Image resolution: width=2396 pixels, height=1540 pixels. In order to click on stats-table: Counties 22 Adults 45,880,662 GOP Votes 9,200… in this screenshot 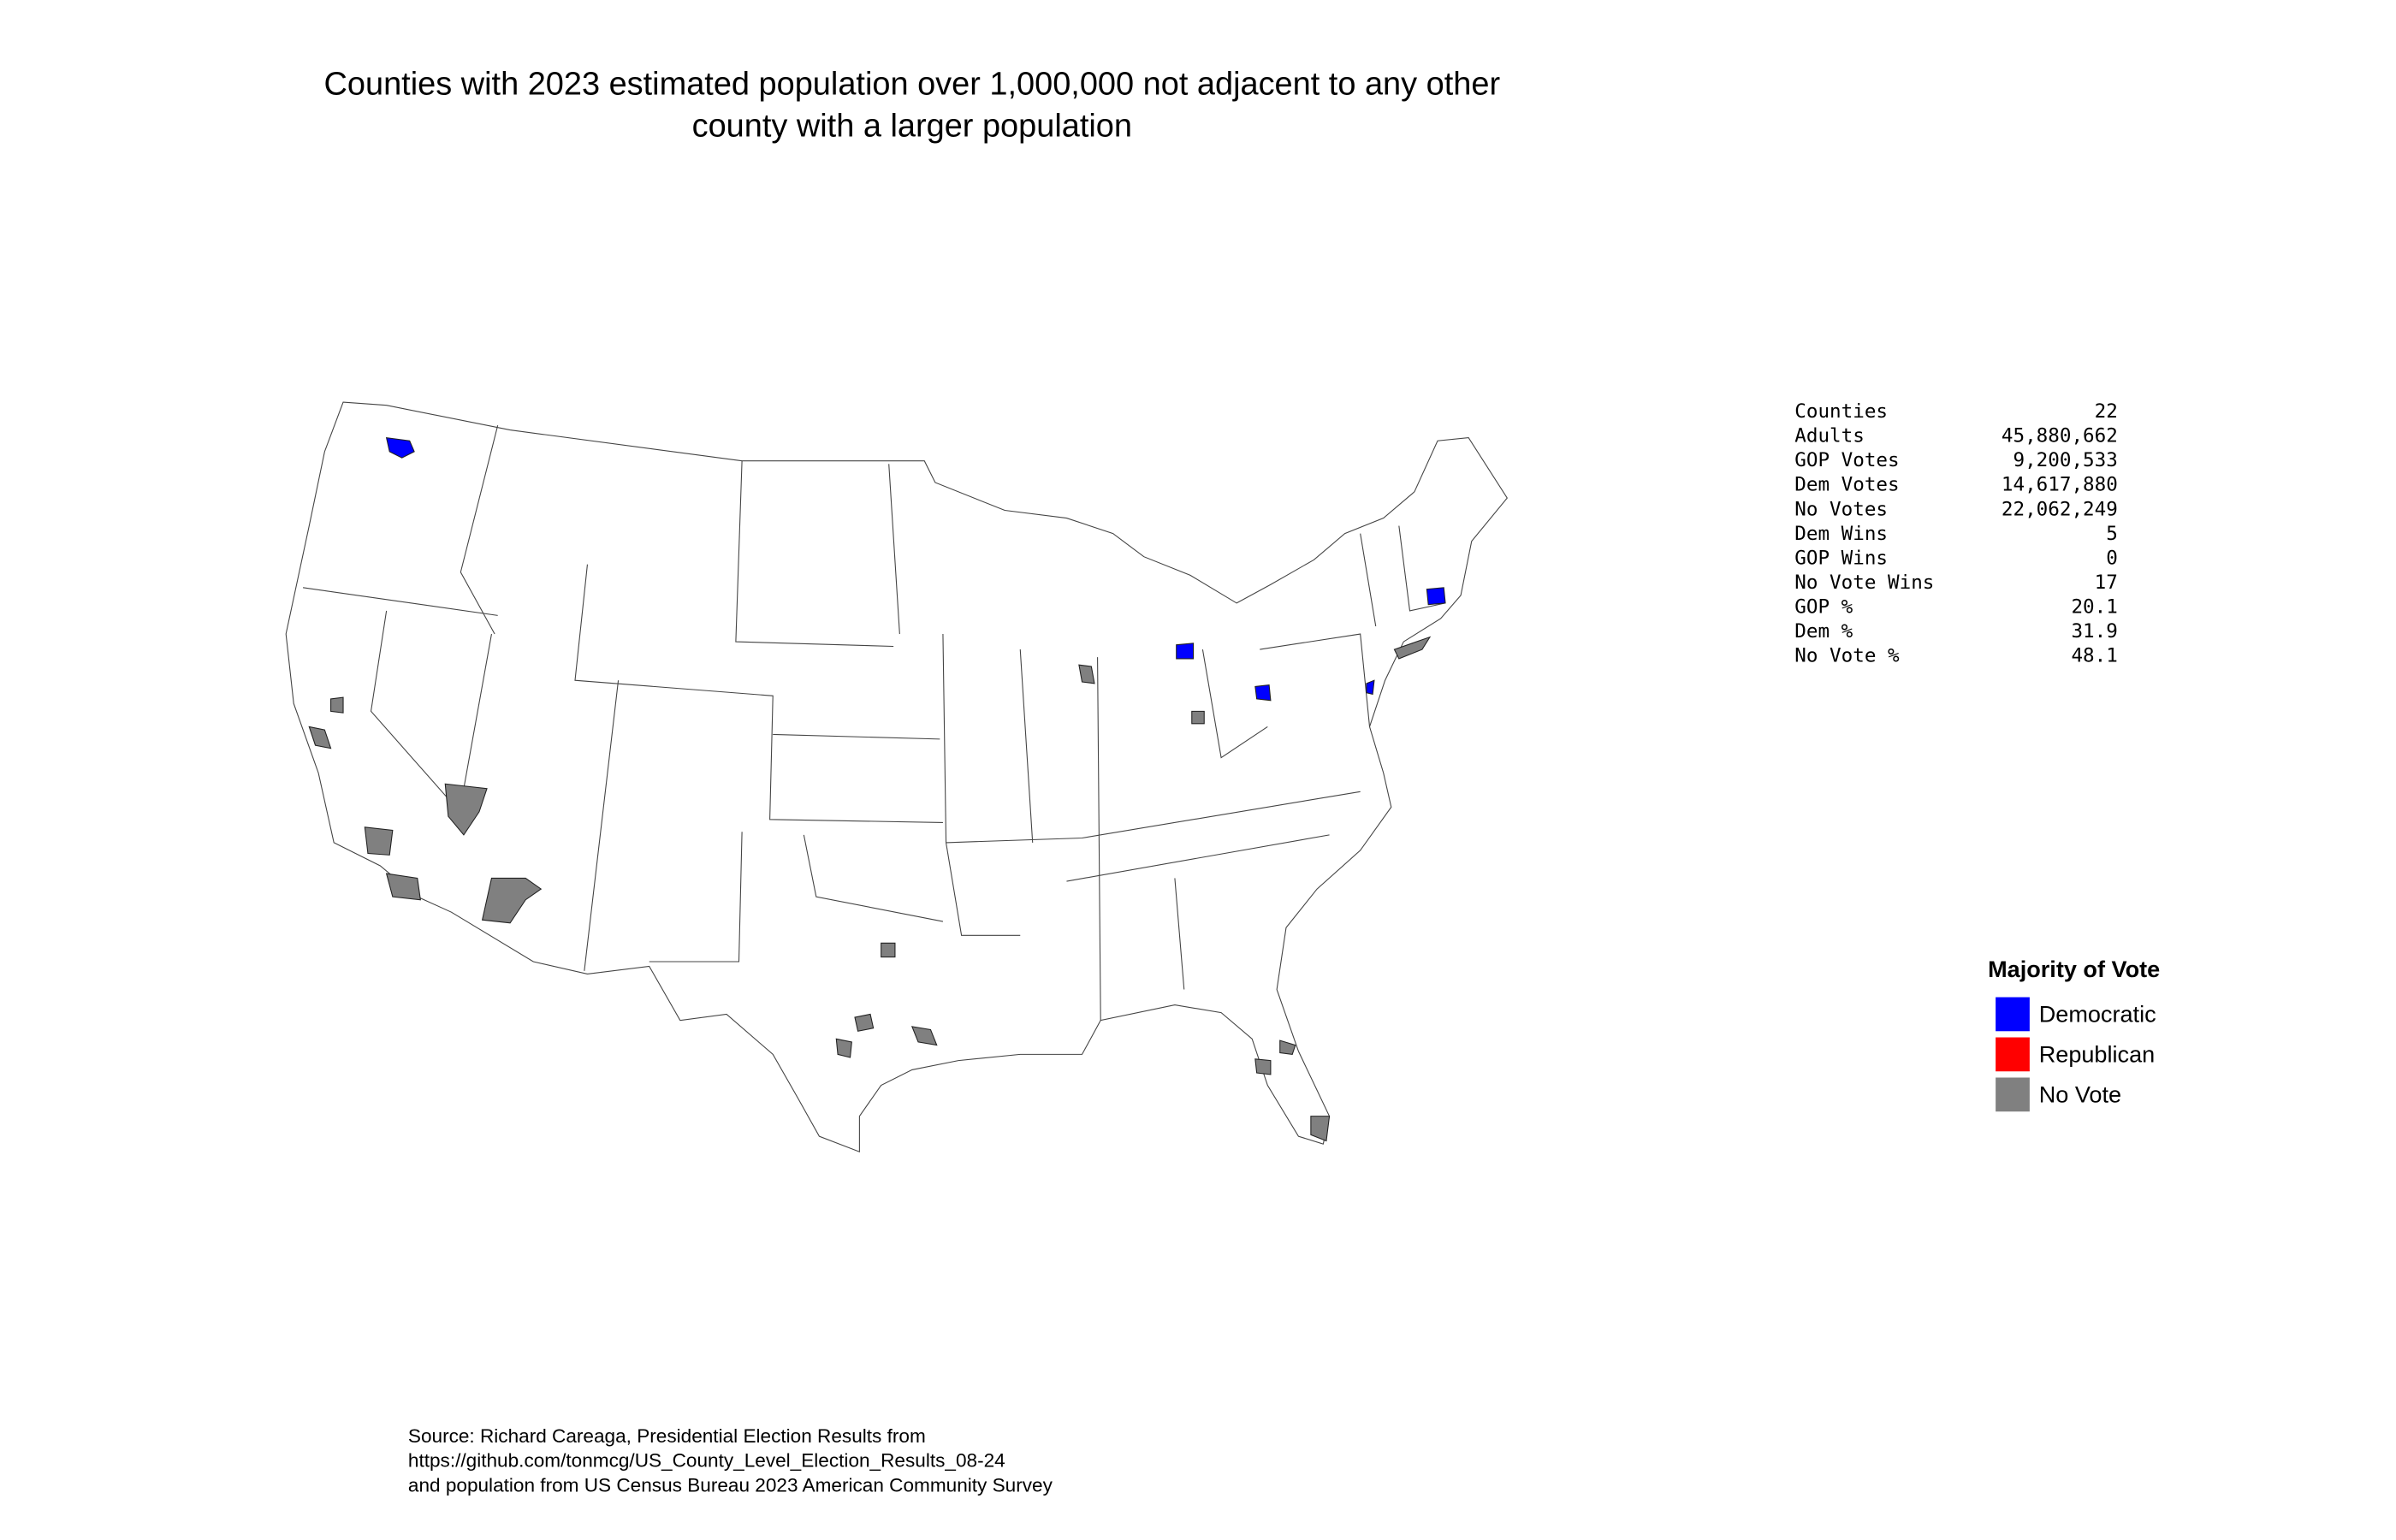, I will do `click(1956, 533)`.